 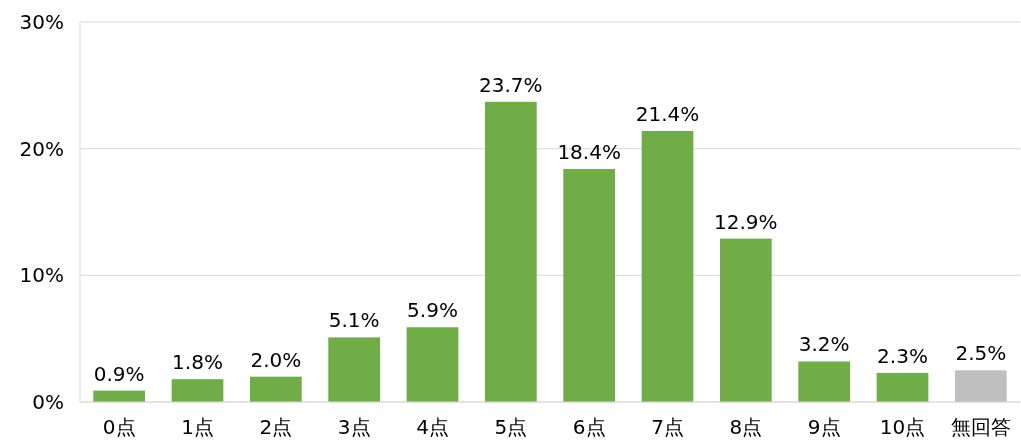 I want to click on data-label: 5.1%, so click(x=354, y=320).